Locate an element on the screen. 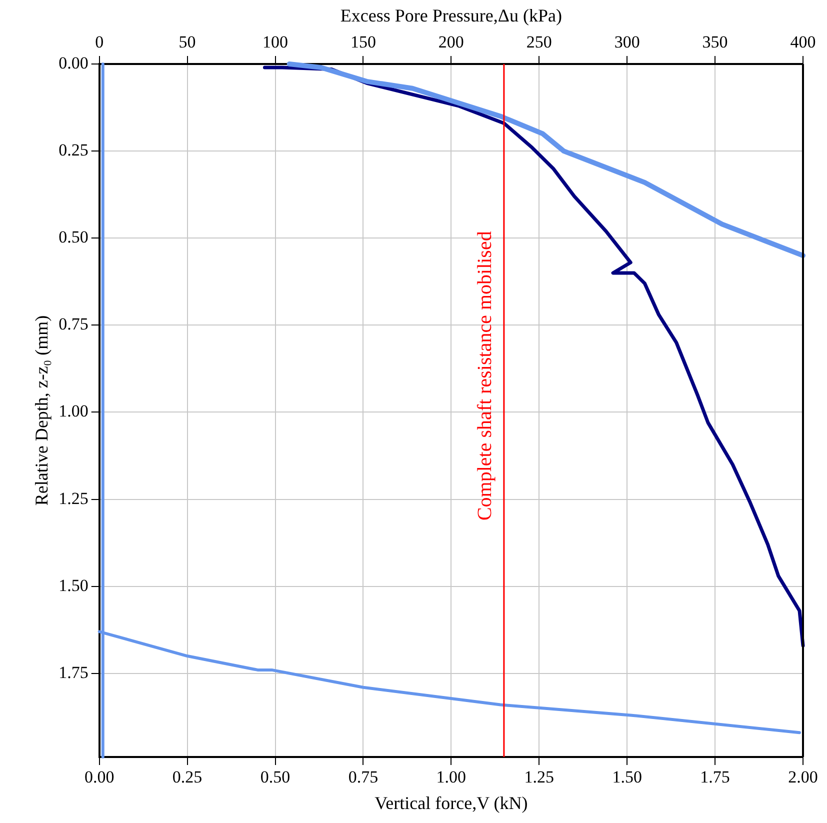 The height and width of the screenshot is (823, 827). y-tick-label: 1.75 is located at coordinates (73, 672).